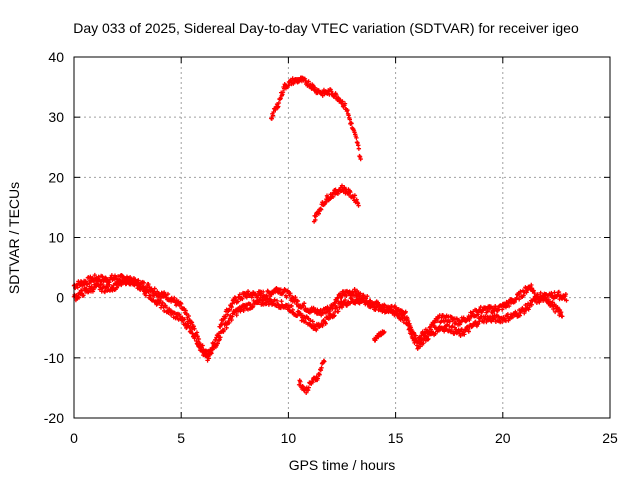 This screenshot has height=480, width=640. I want to click on series-short-segment, so click(379, 336).